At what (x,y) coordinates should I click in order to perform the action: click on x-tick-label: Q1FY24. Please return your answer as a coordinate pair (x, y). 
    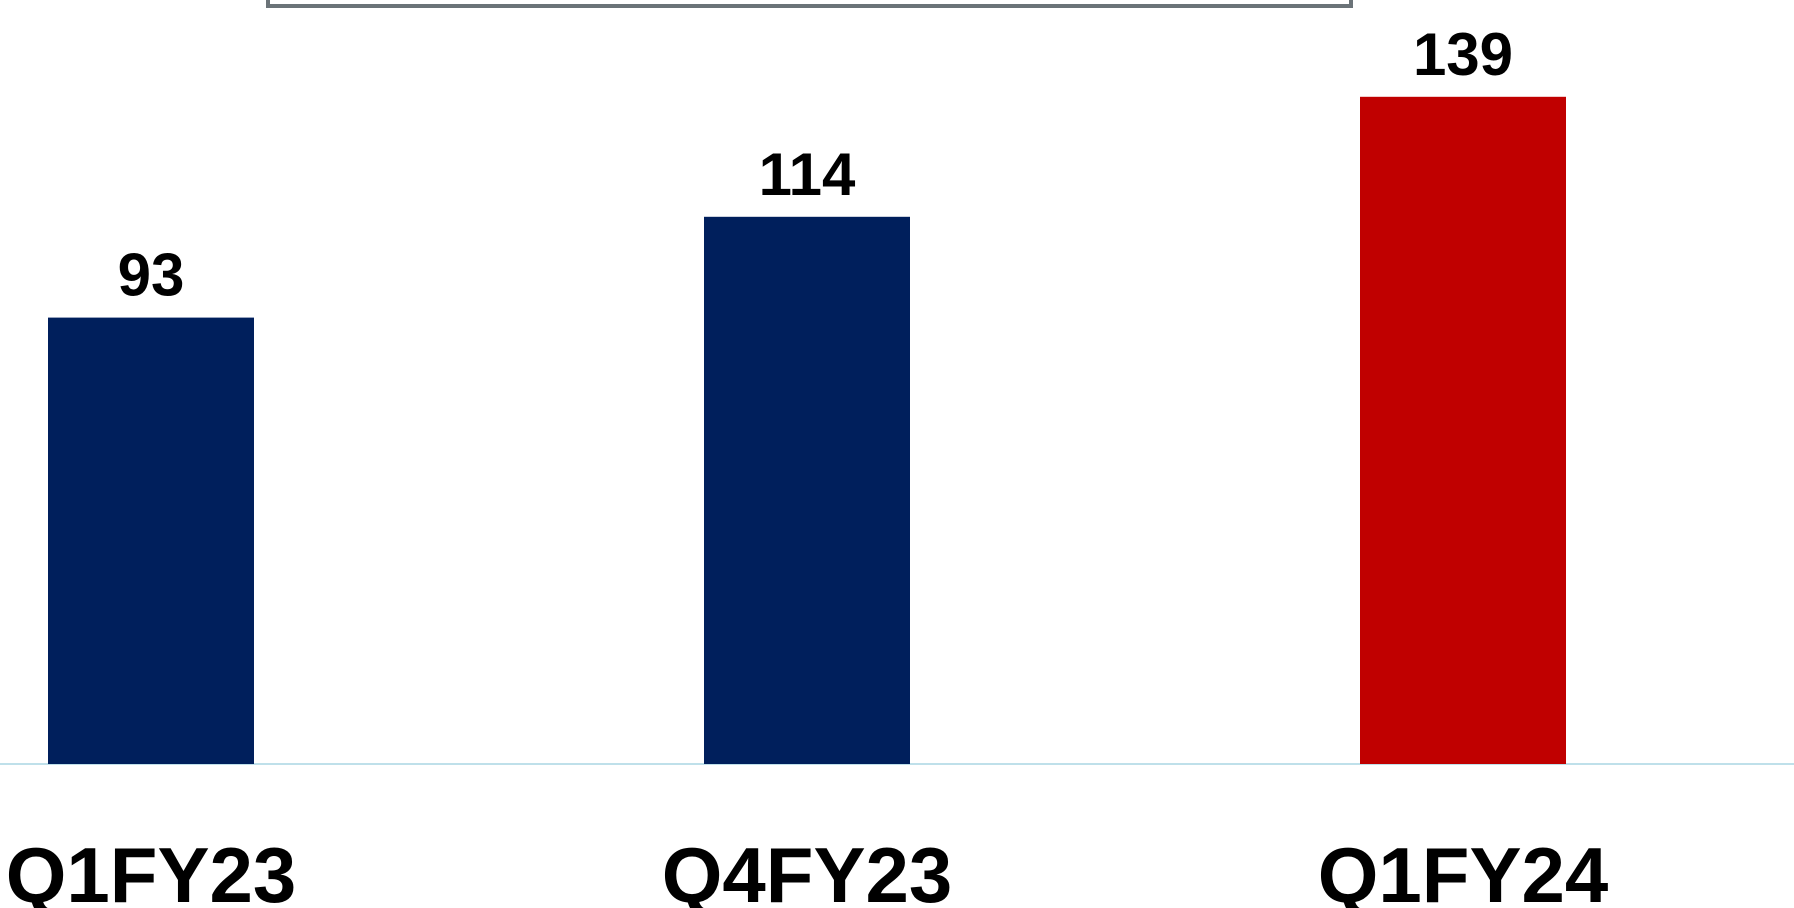
    Looking at the image, I should click on (1463, 869).